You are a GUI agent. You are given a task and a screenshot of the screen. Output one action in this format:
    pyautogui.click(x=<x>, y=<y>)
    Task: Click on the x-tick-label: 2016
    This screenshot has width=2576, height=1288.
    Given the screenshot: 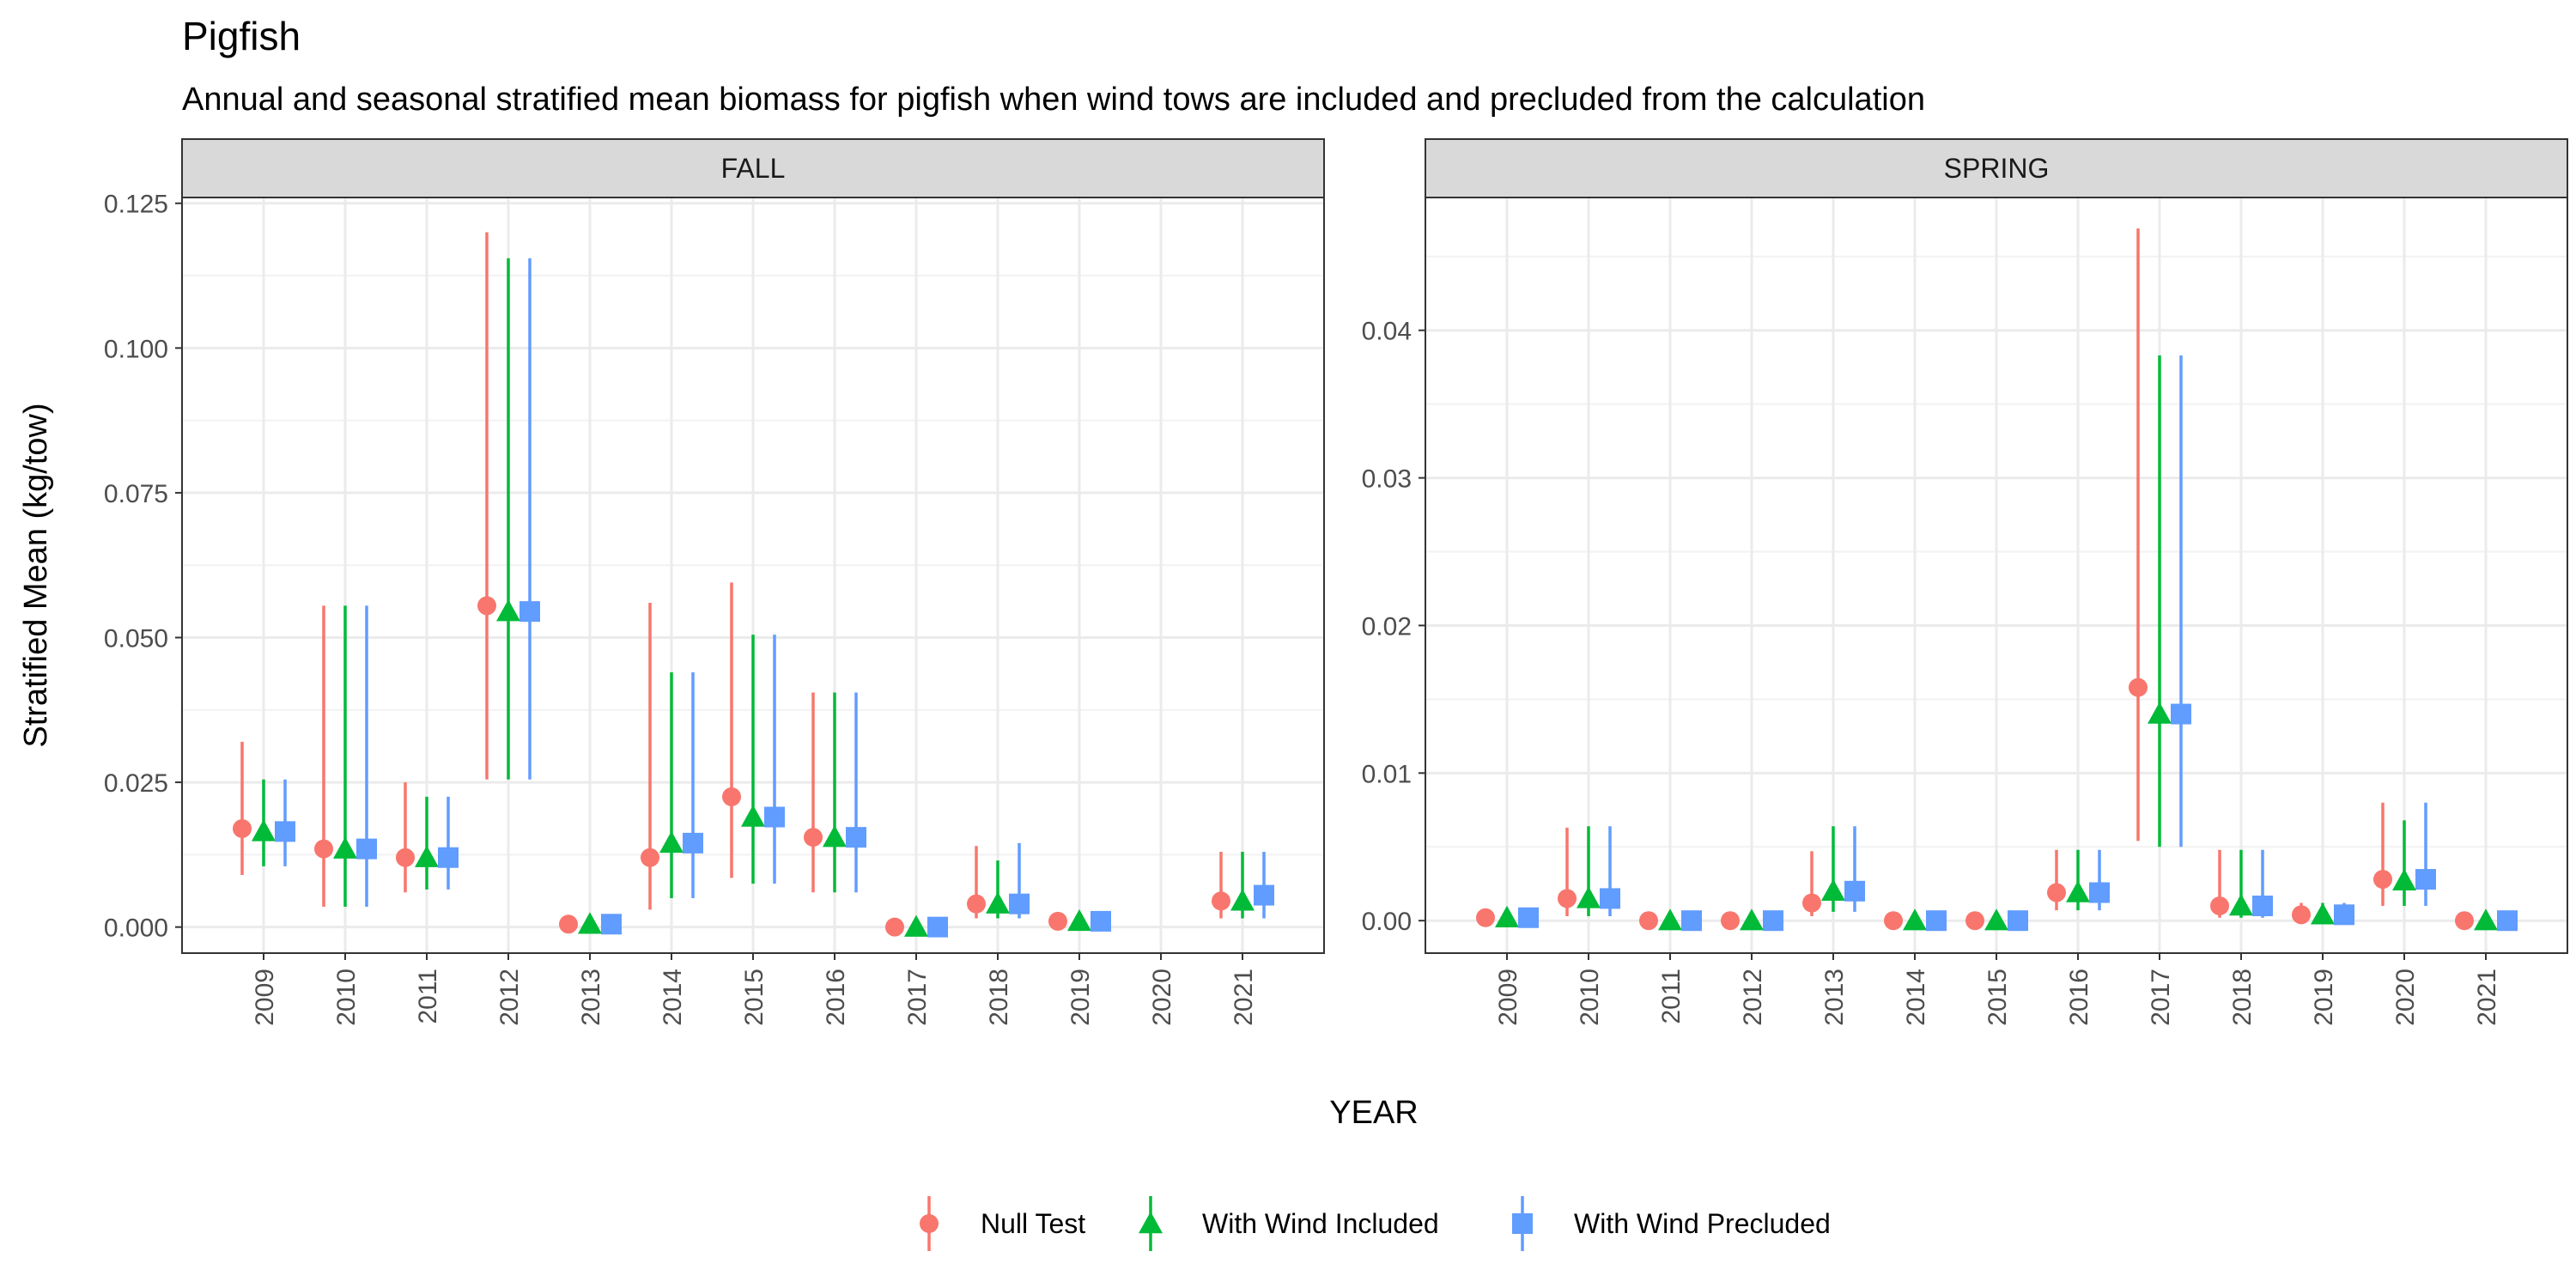 What is the action you would take?
    pyautogui.click(x=2079, y=998)
    